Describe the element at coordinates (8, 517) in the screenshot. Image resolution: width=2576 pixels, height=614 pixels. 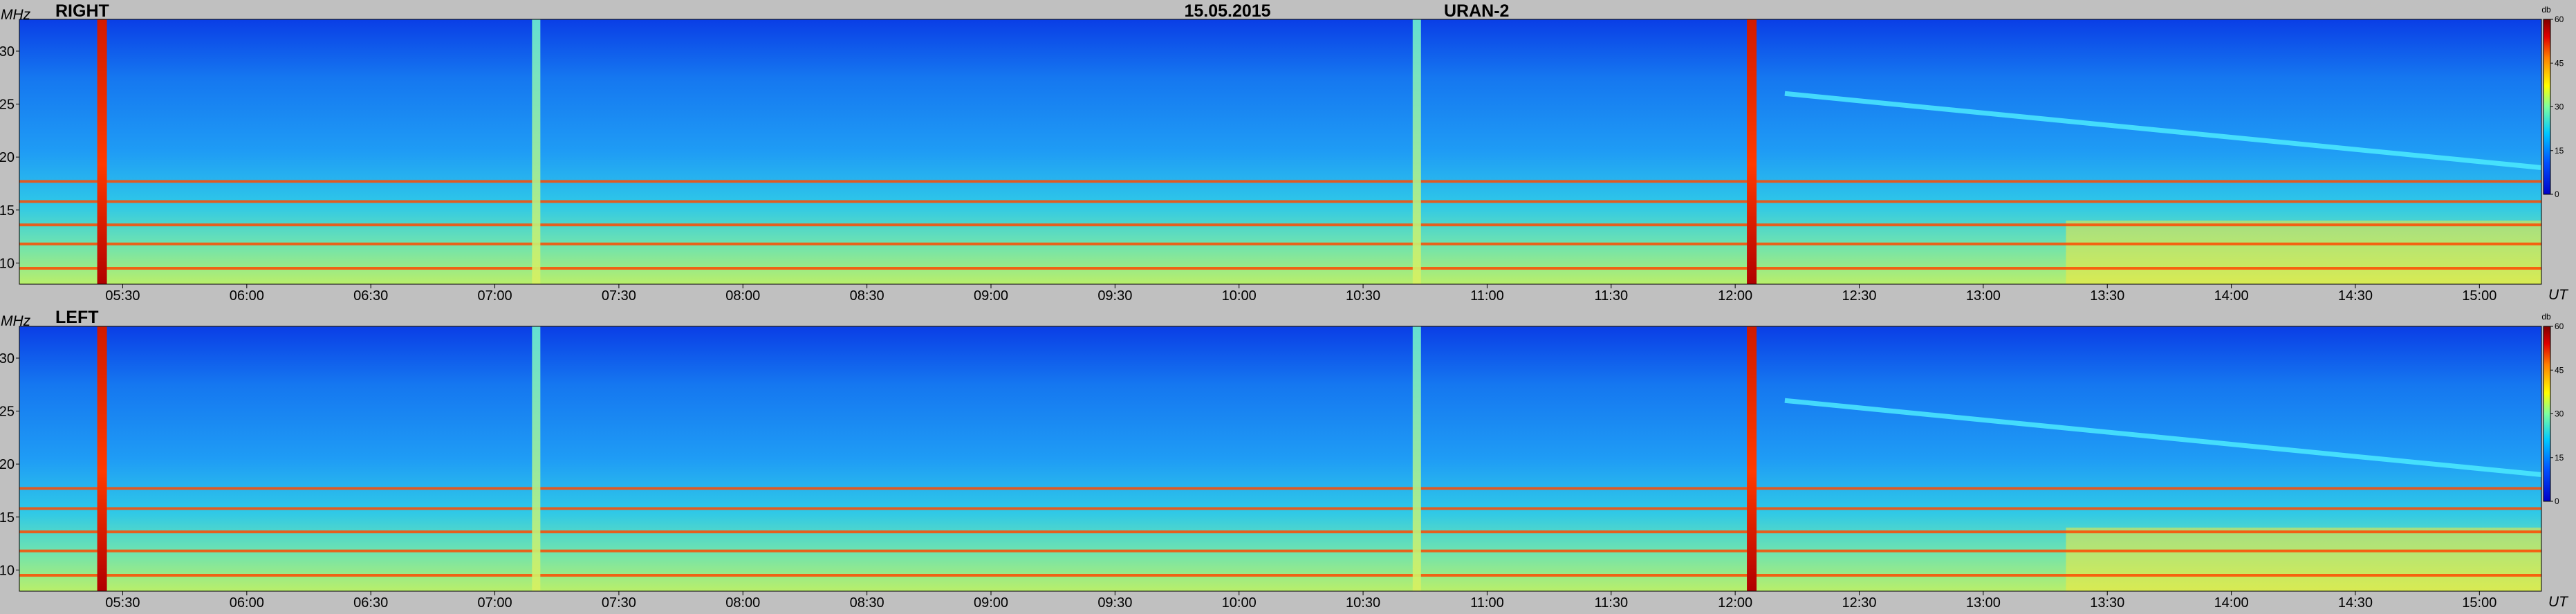
I see `y-tick-label: 15` at that location.